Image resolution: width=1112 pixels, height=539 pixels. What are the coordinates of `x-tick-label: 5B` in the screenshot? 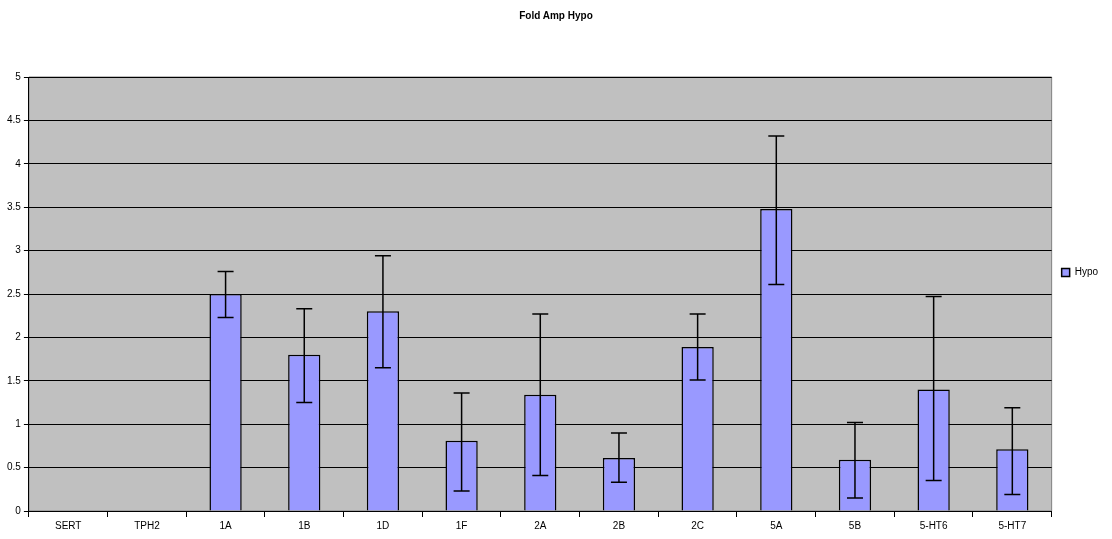 It's located at (855, 525).